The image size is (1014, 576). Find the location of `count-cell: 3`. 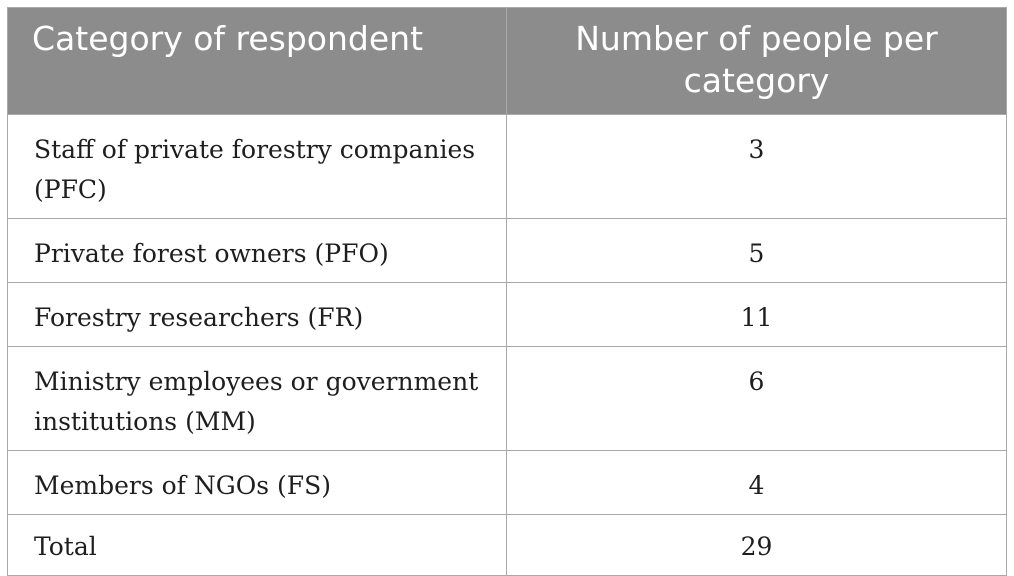

count-cell: 3 is located at coordinates (756, 166).